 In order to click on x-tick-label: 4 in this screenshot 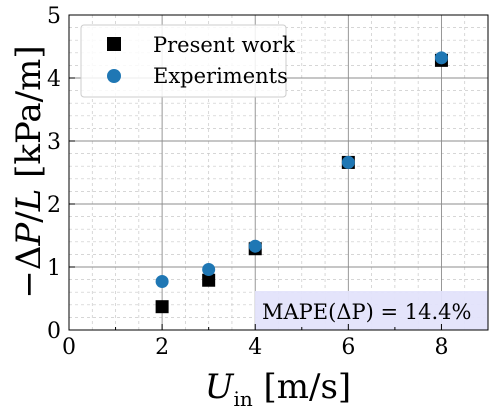, I will do `click(255, 347)`.